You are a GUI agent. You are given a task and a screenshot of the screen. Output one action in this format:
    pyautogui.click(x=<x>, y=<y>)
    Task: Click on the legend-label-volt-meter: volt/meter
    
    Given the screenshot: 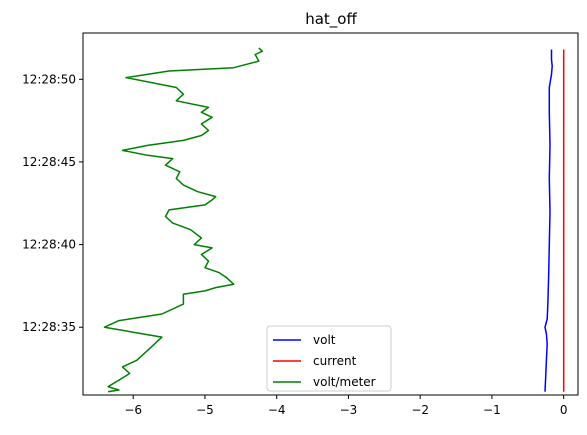 What is the action you would take?
    pyautogui.click(x=344, y=382)
    